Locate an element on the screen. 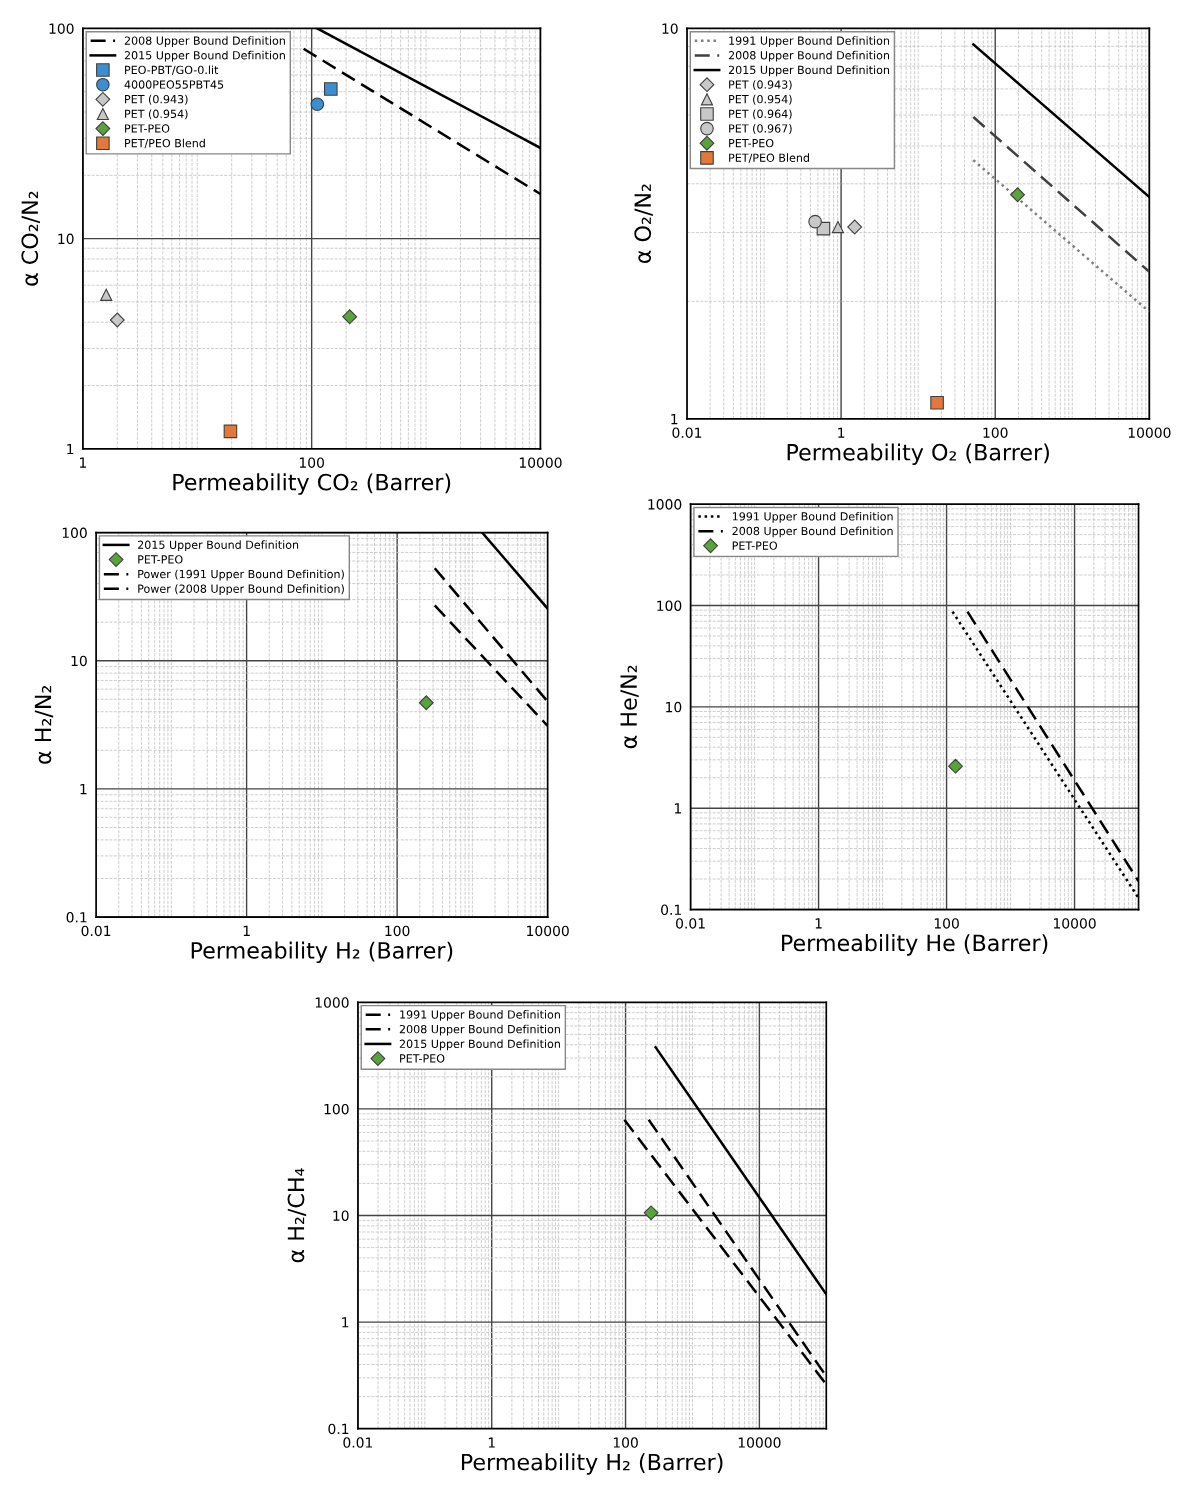  x-axis-title: Permeability O₂ (Barrer) is located at coordinates (918, 454).